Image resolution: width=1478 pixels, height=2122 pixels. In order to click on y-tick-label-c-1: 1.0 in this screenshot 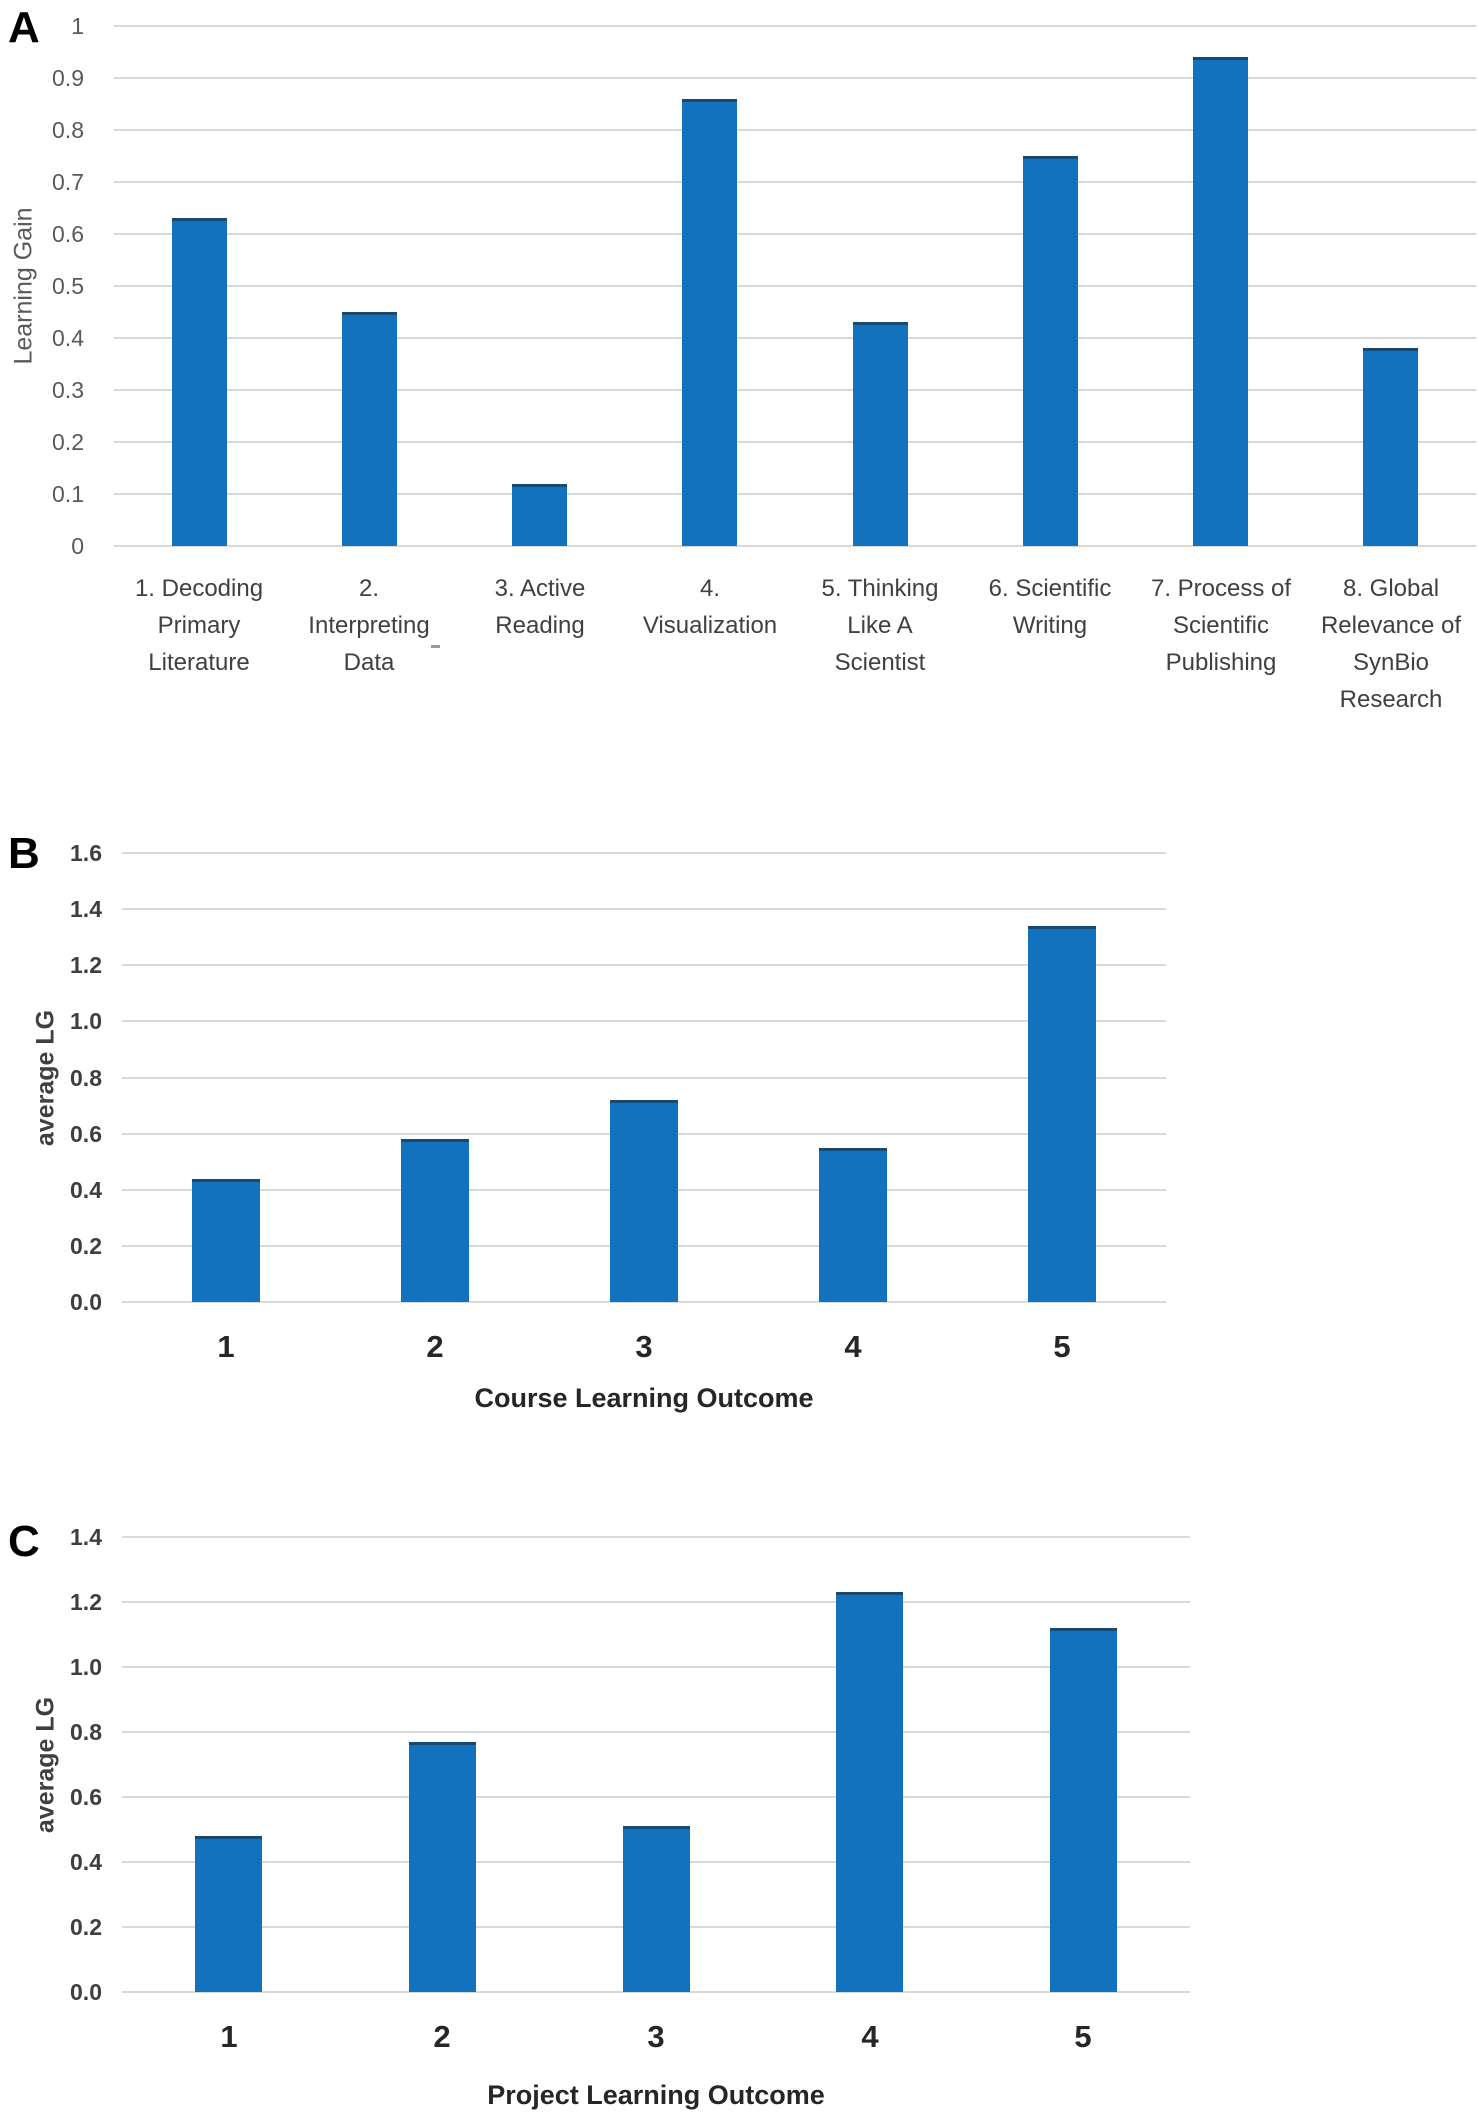, I will do `click(86, 1667)`.